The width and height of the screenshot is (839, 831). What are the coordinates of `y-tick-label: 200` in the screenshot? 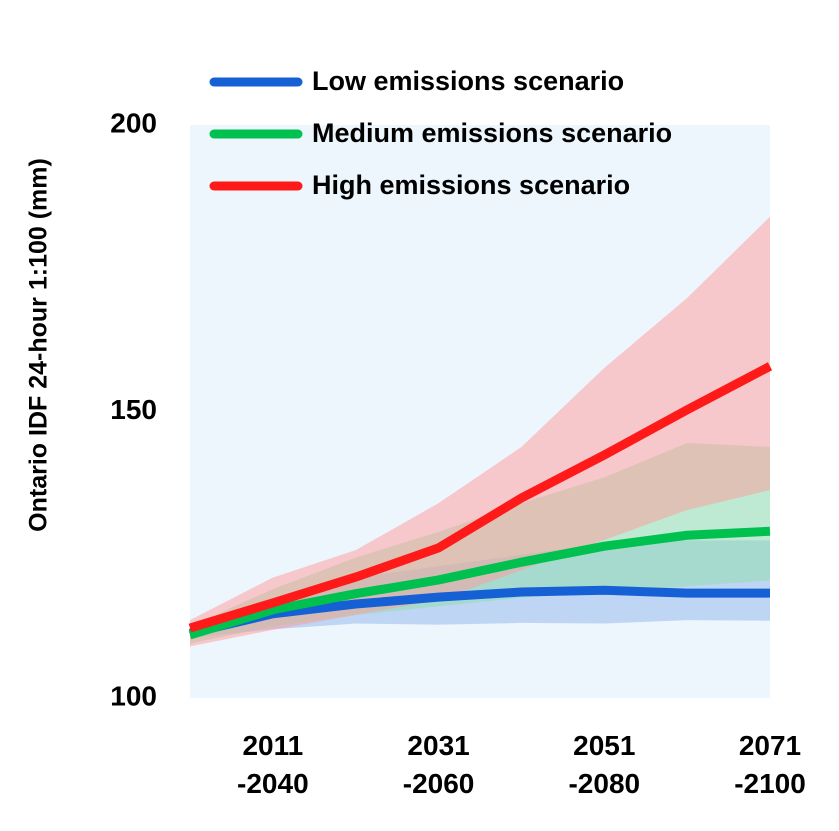 It's located at (133, 122).